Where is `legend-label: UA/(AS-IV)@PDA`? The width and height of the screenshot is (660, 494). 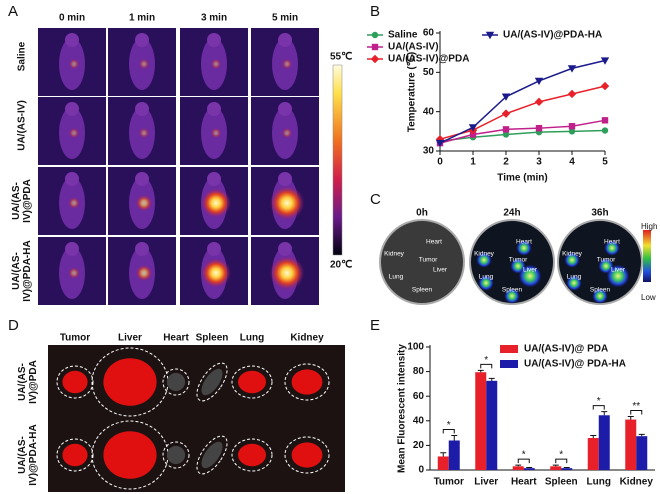 legend-label: UA/(AS-IV)@PDA is located at coordinates (428, 59).